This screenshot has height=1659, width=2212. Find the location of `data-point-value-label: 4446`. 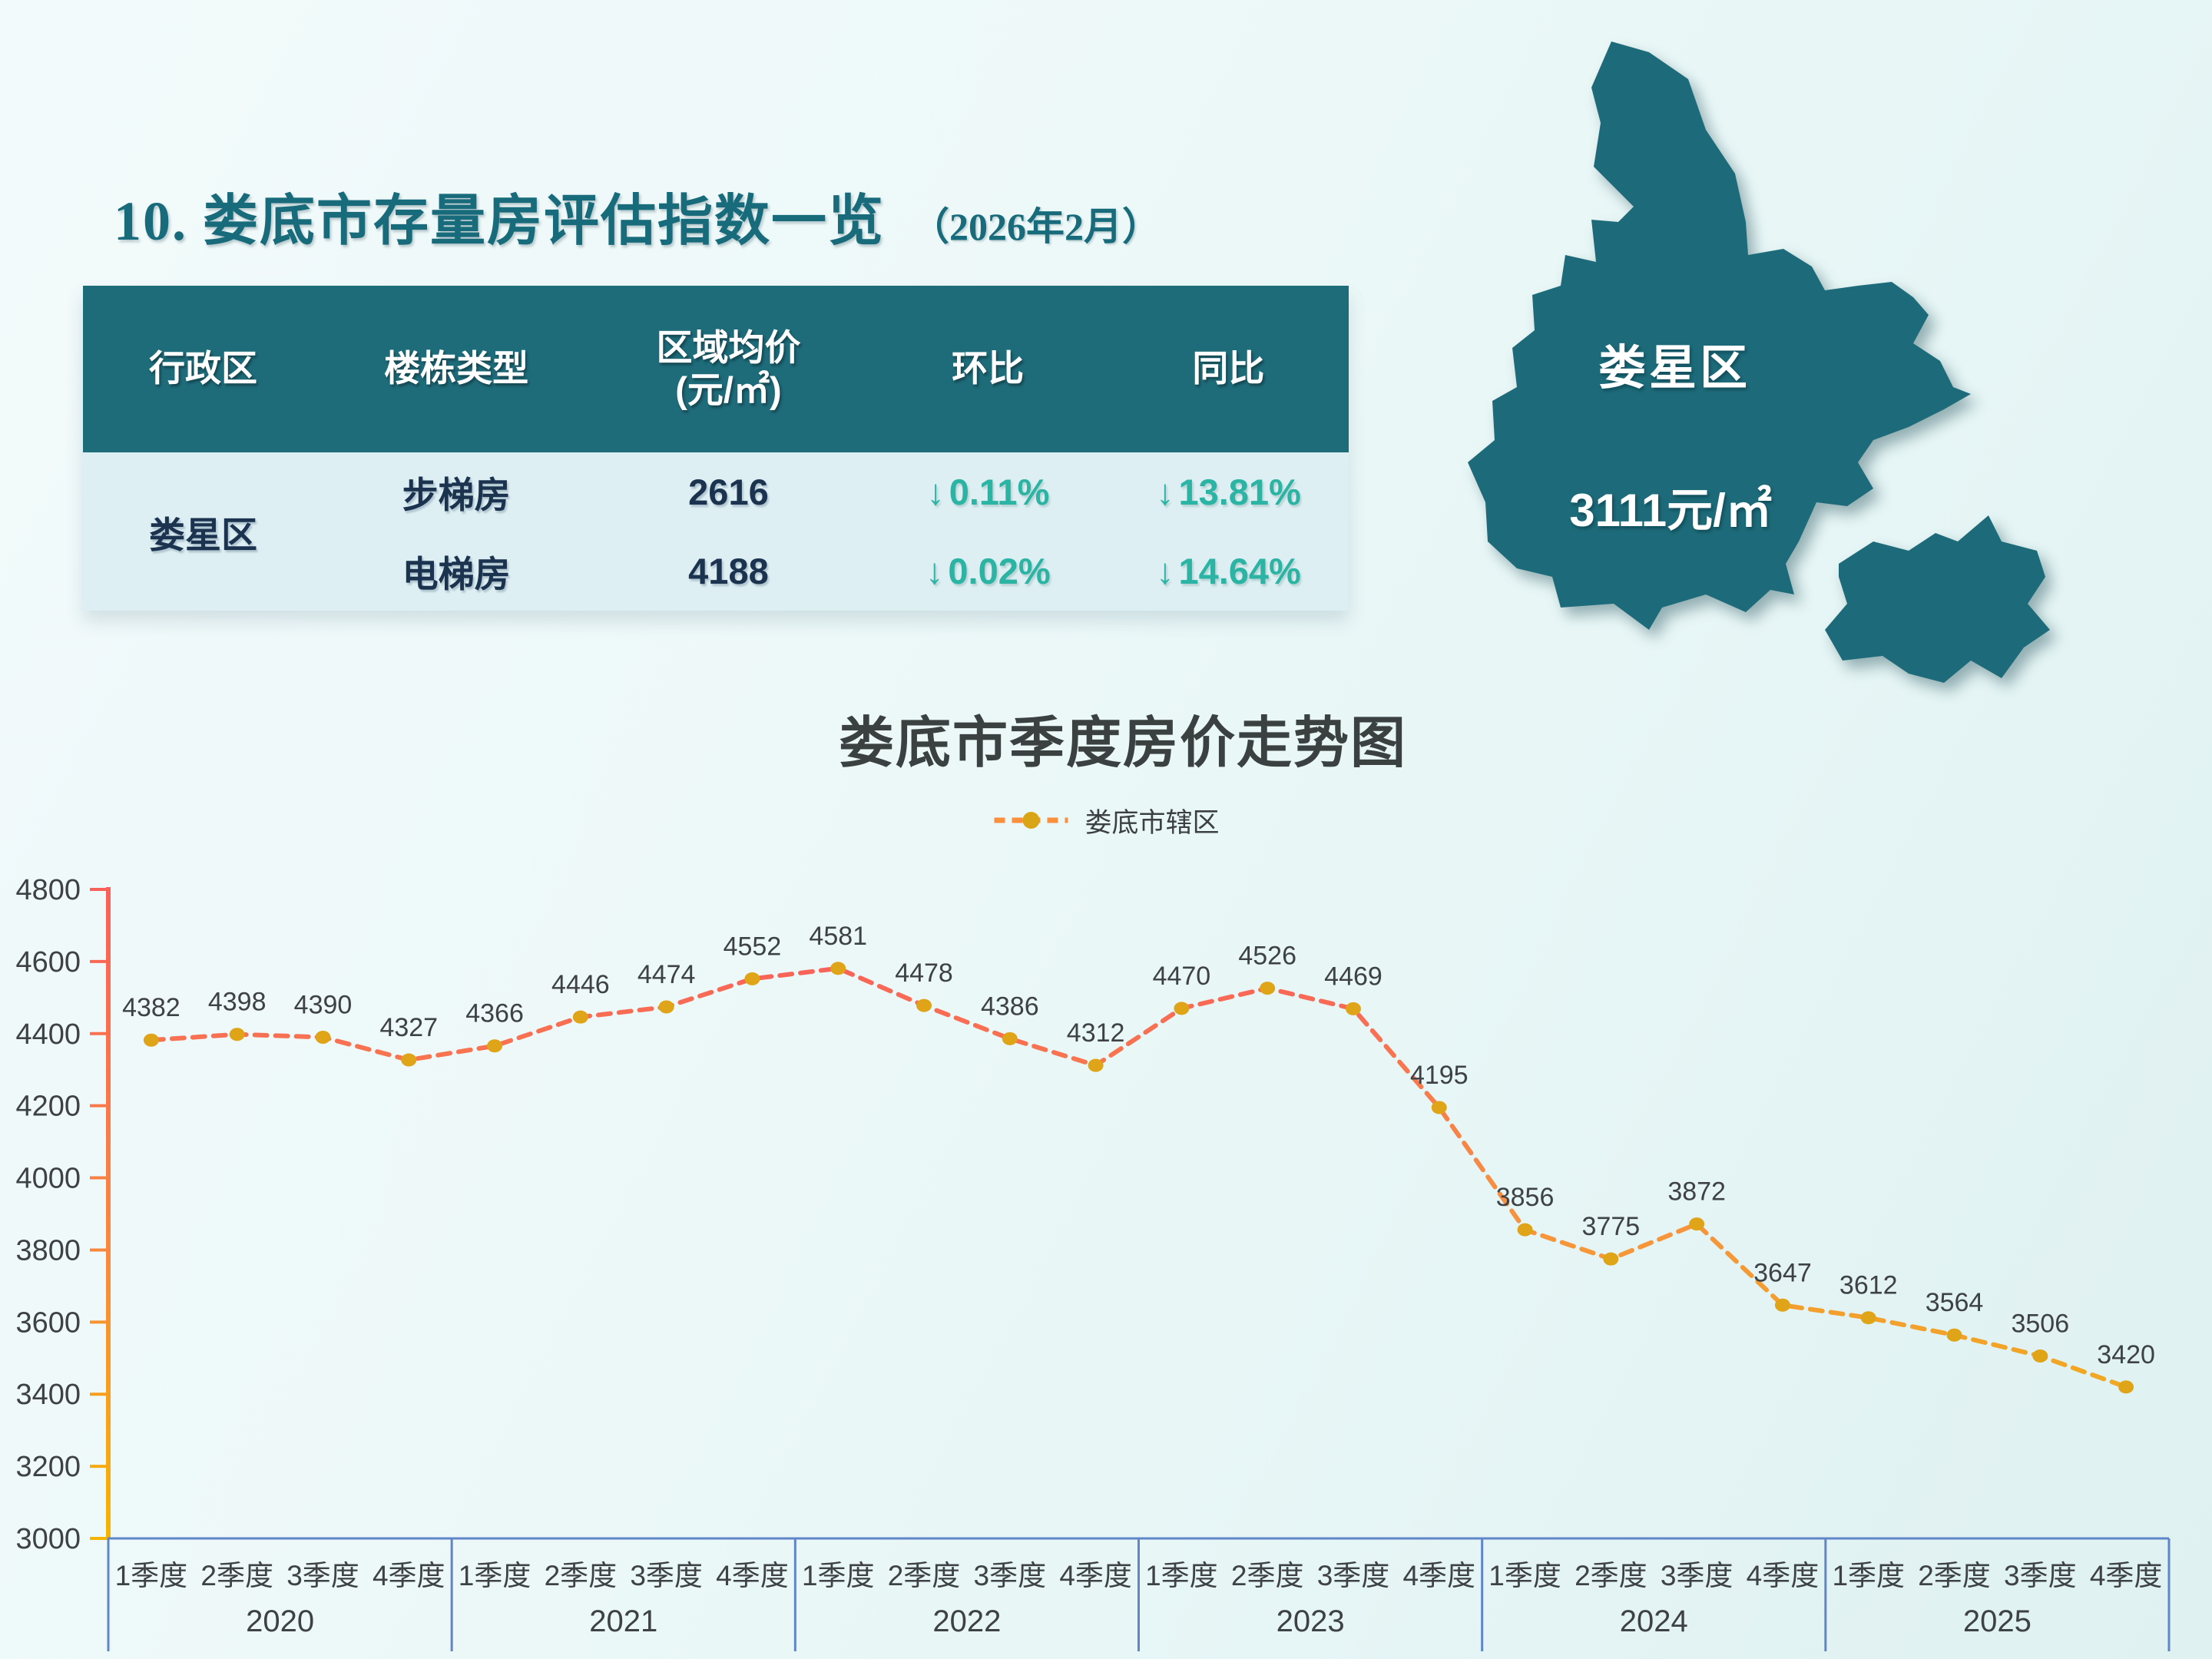

data-point-value-label: 4446 is located at coordinates (580, 985).